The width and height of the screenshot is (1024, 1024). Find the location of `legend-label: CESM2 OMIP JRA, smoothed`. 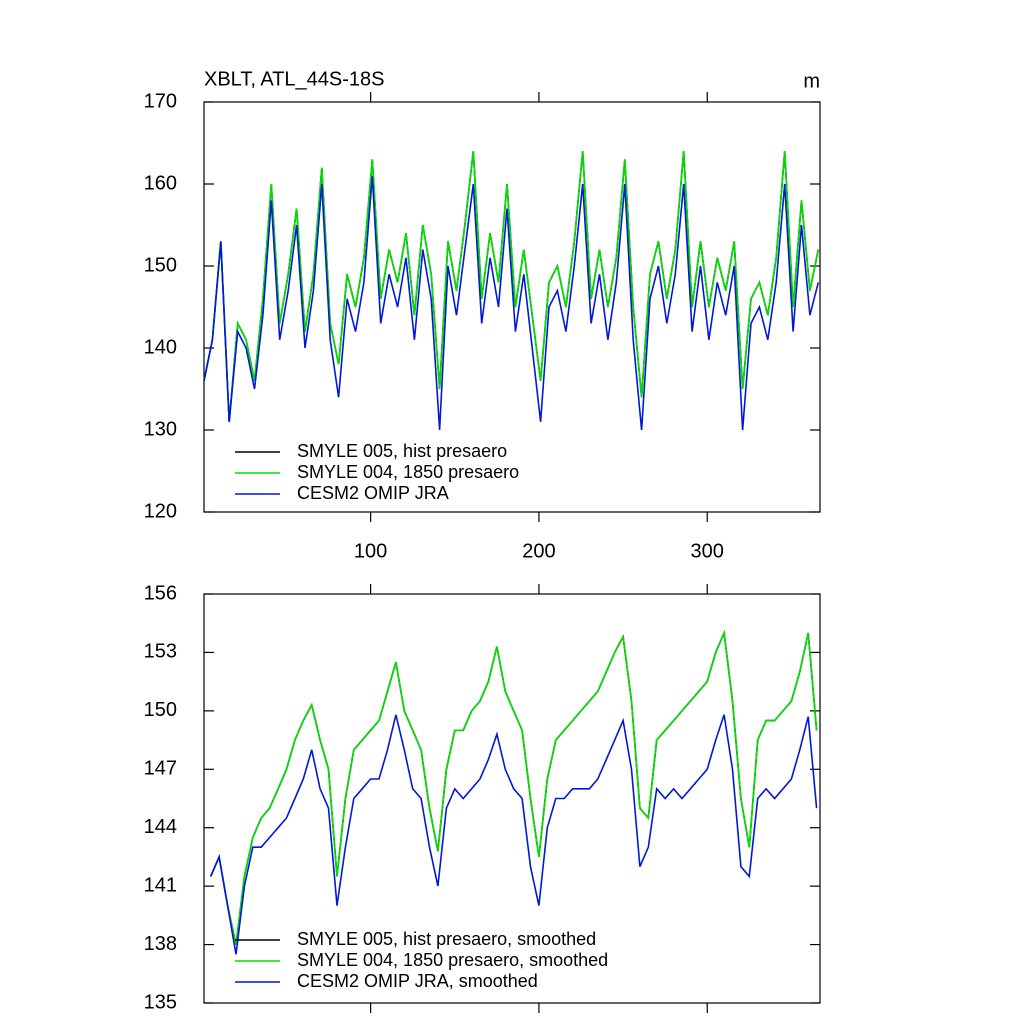

legend-label: CESM2 OMIP JRA, smoothed is located at coordinates (417, 981).